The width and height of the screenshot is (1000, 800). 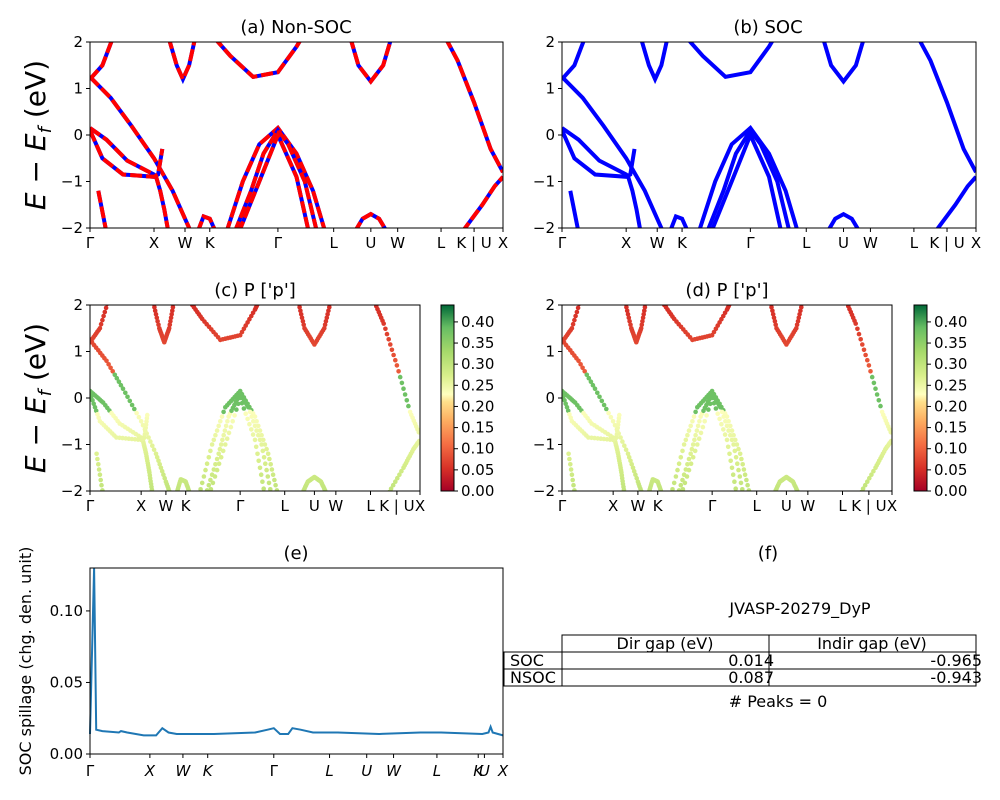 What do you see at coordinates (947, 406) in the screenshot?
I see `panel-d-colorbar-ticks: 0.40 0.35 0.30 0.25 0.20 0.15 0.10 0.05 0.00` at bounding box center [947, 406].